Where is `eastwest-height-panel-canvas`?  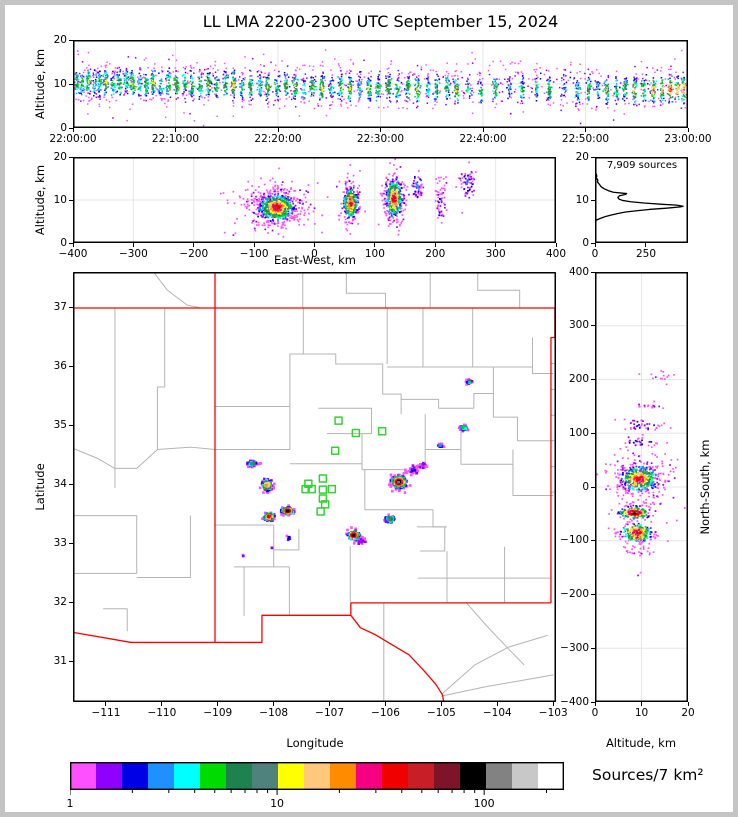
eastwest-height-panel-canvas is located at coordinates (314, 200).